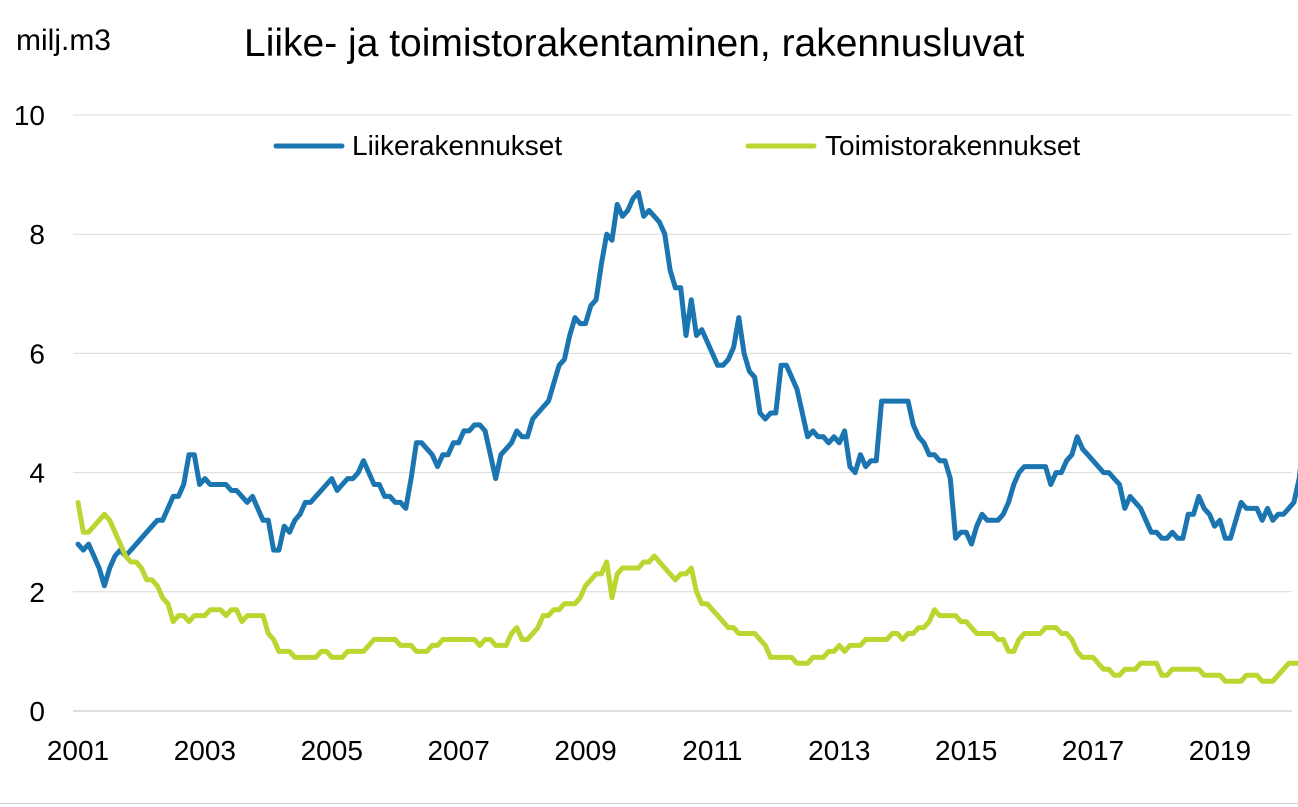  I want to click on y-tick-label: 0, so click(37, 711).